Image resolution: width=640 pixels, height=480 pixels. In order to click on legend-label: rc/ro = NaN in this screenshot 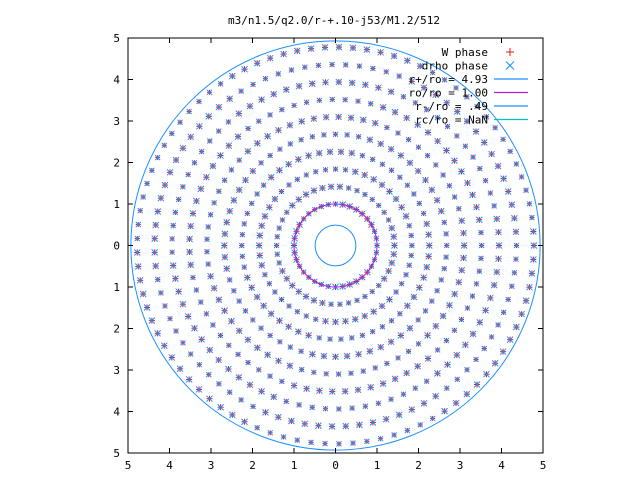, I will do `click(451, 120)`.